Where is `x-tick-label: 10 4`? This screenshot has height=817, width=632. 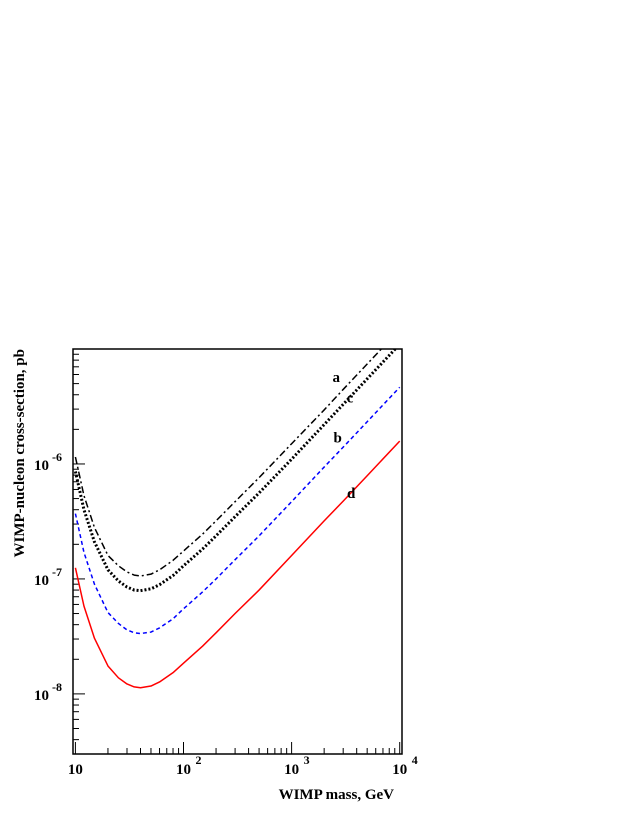 x-tick-label: 10 4 is located at coordinates (405, 765).